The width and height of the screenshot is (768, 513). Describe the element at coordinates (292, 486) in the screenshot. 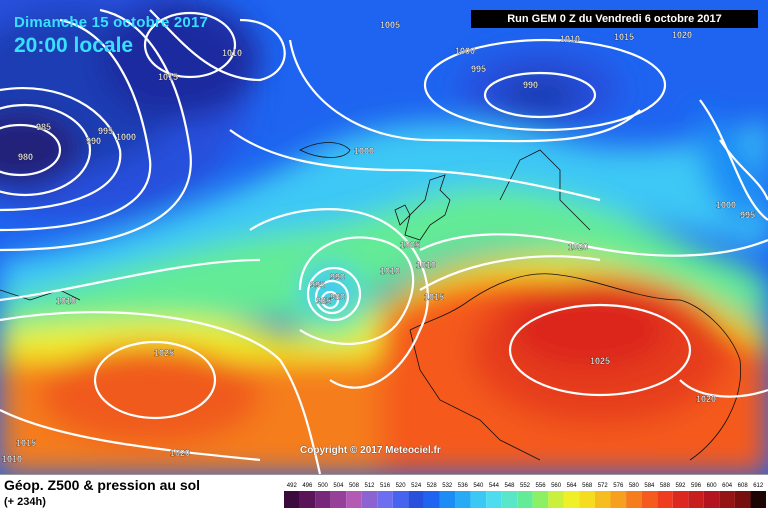

I see `scale-tick-label: 492` at that location.